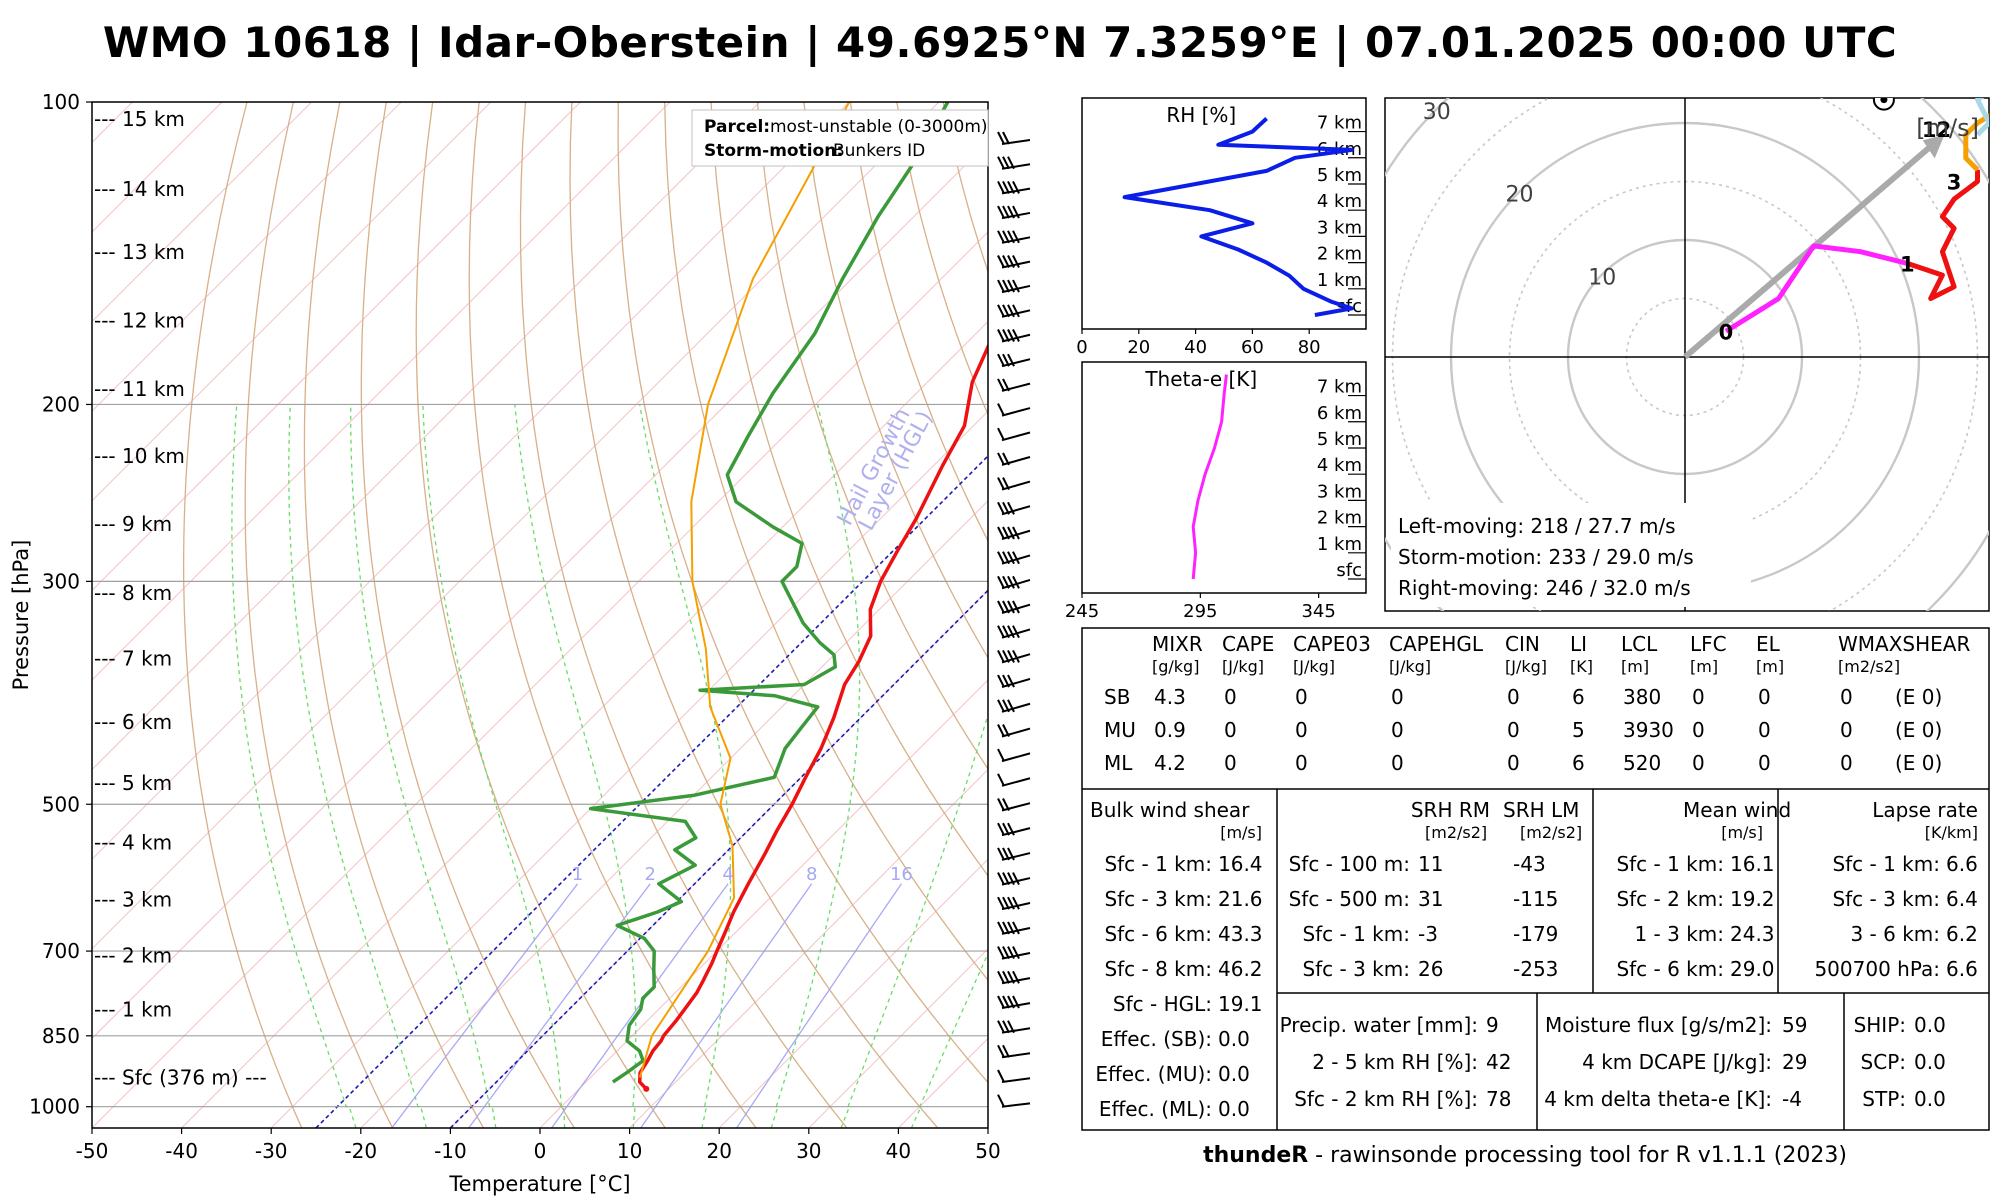  Describe the element at coordinates (646, 1088) in the screenshot. I see `surface-temperature-marker` at that location.